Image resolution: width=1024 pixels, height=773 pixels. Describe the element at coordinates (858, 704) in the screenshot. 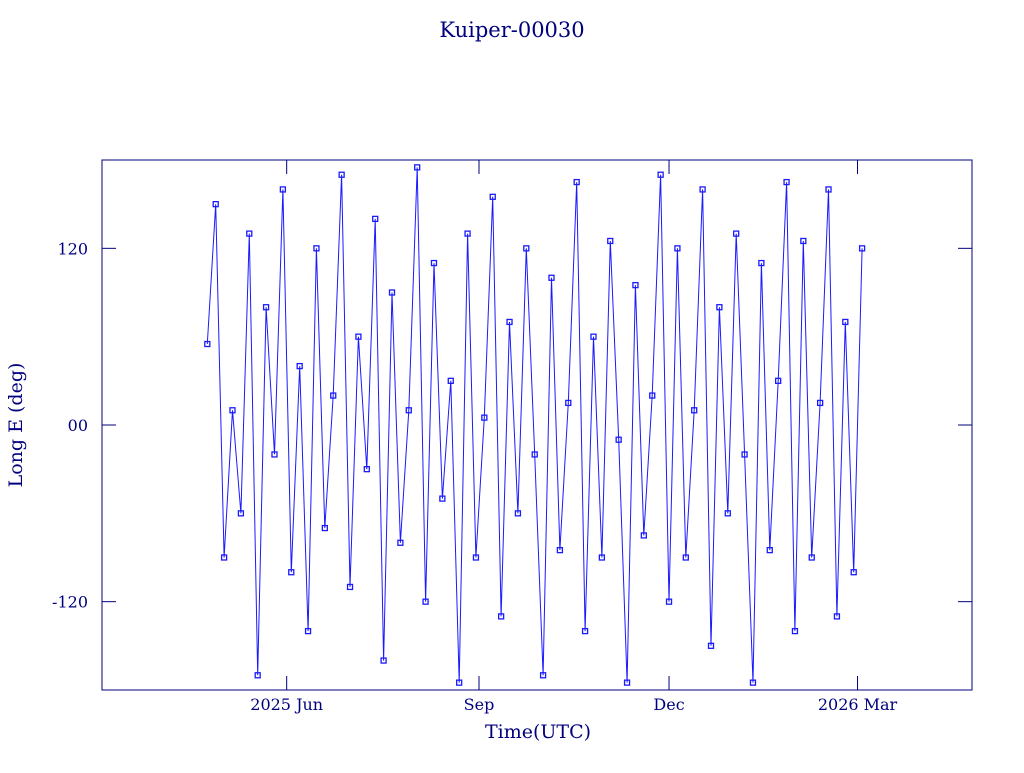

I see `x-tick-label: 2026 Mar` at that location.